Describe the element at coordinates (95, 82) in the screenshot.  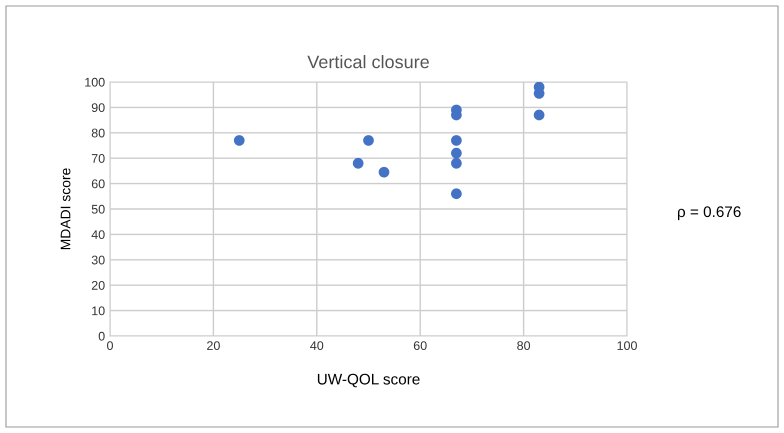
I see `y-tick-label: 100` at that location.